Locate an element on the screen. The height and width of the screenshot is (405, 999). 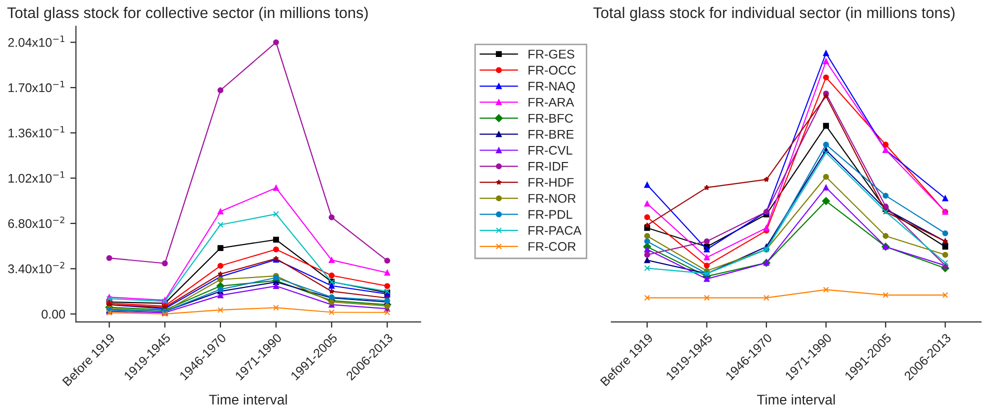
legend-label: FR-IDF is located at coordinates (548, 166).